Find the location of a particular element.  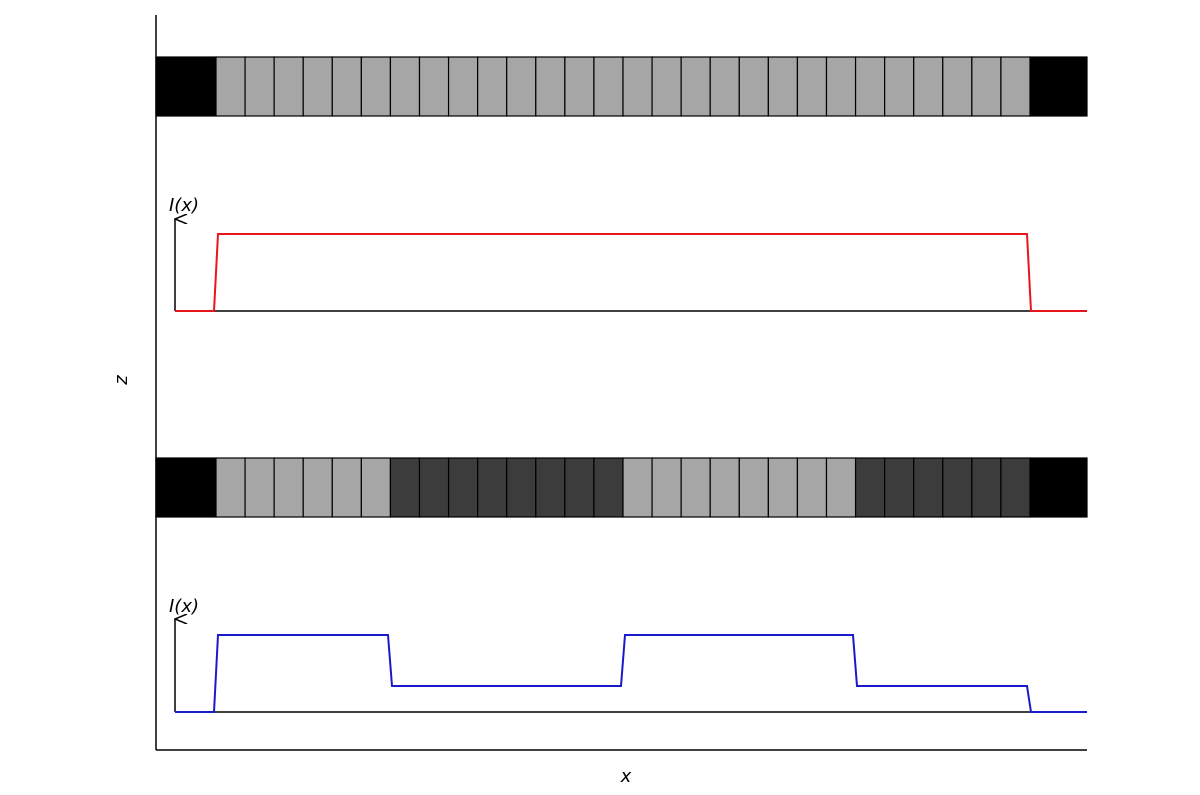

z-label: z is located at coordinates (121, 380).